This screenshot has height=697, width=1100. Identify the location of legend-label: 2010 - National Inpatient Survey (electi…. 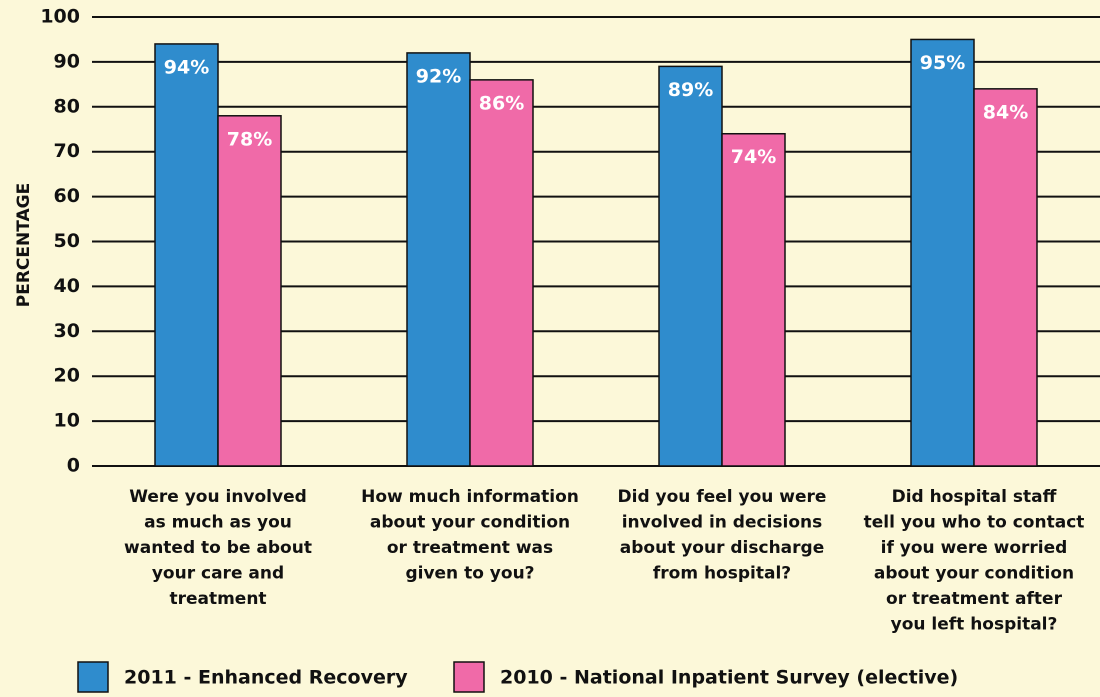
(729, 678).